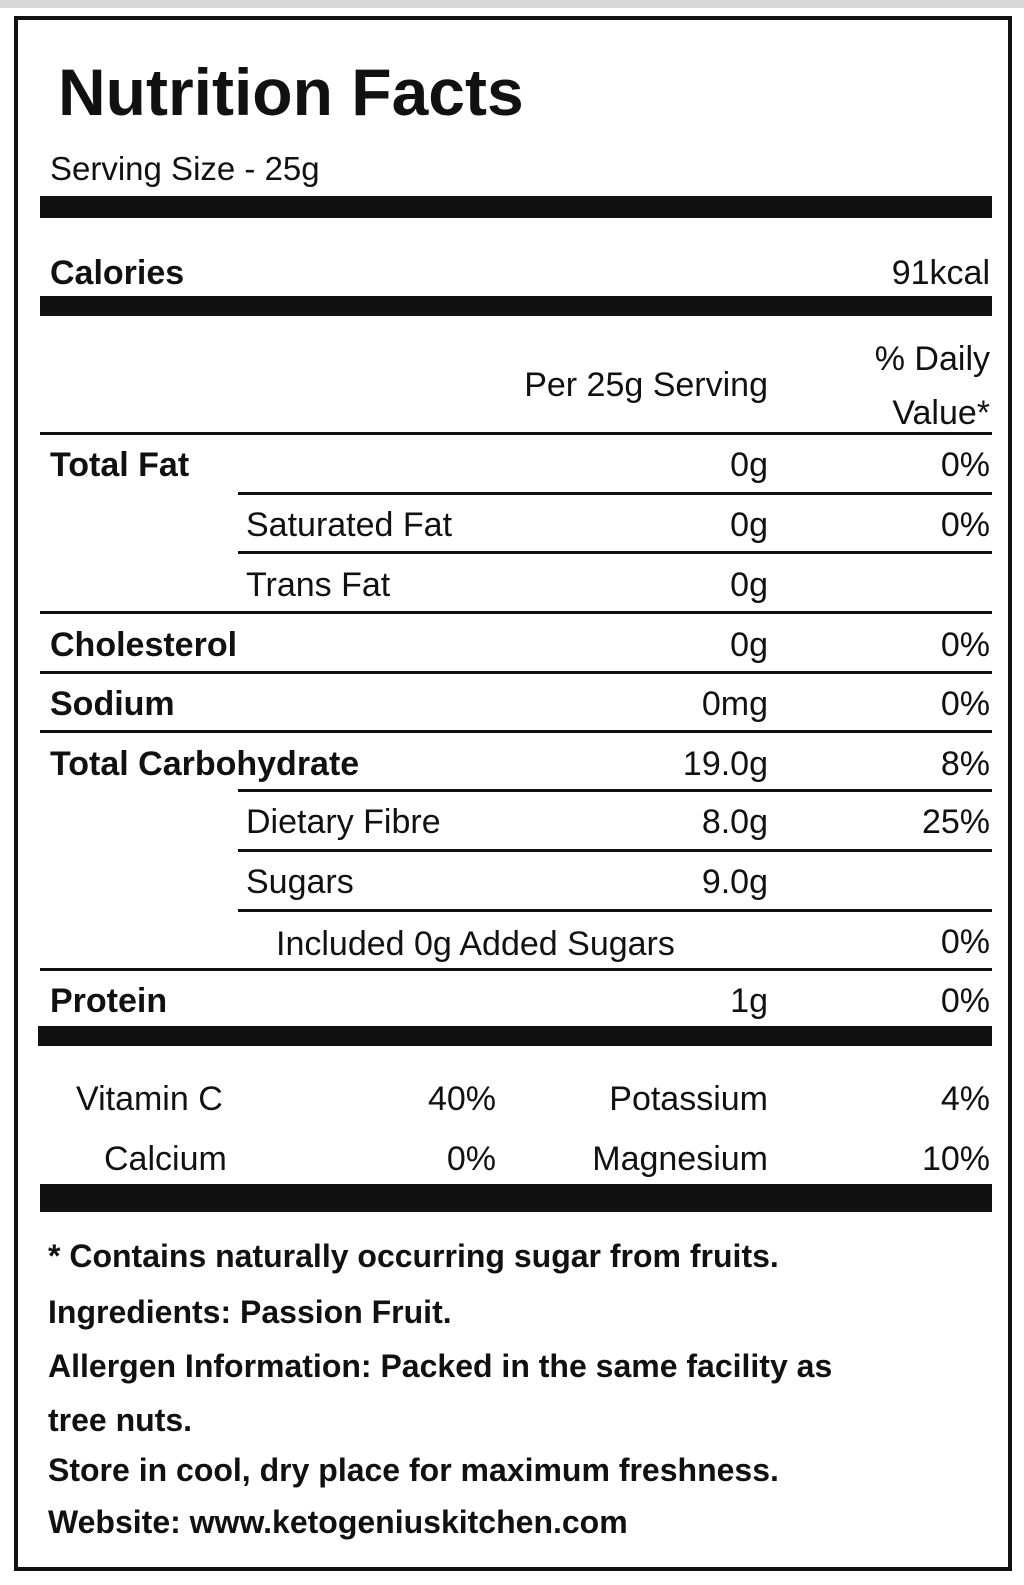  I want to click on vitamin-value: 40%, so click(461, 1099).